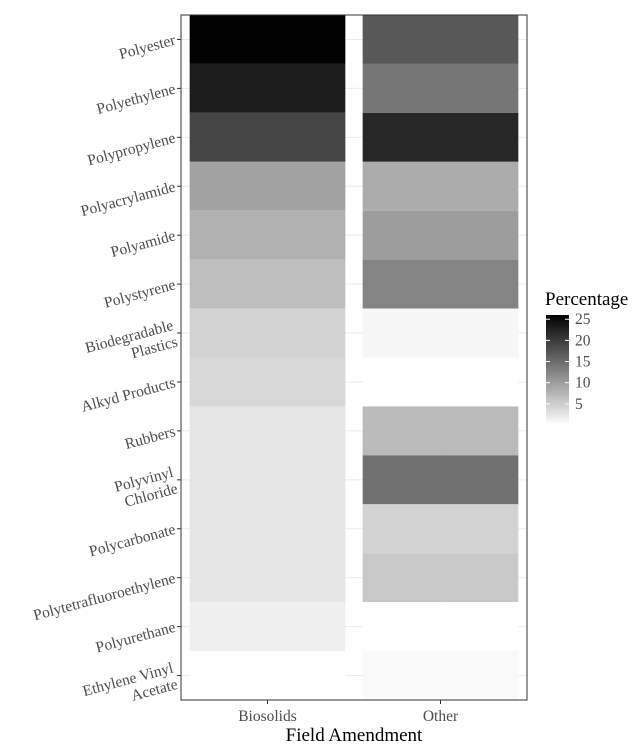  I want to click on y-tick-label: Polyamide, so click(143, 244).